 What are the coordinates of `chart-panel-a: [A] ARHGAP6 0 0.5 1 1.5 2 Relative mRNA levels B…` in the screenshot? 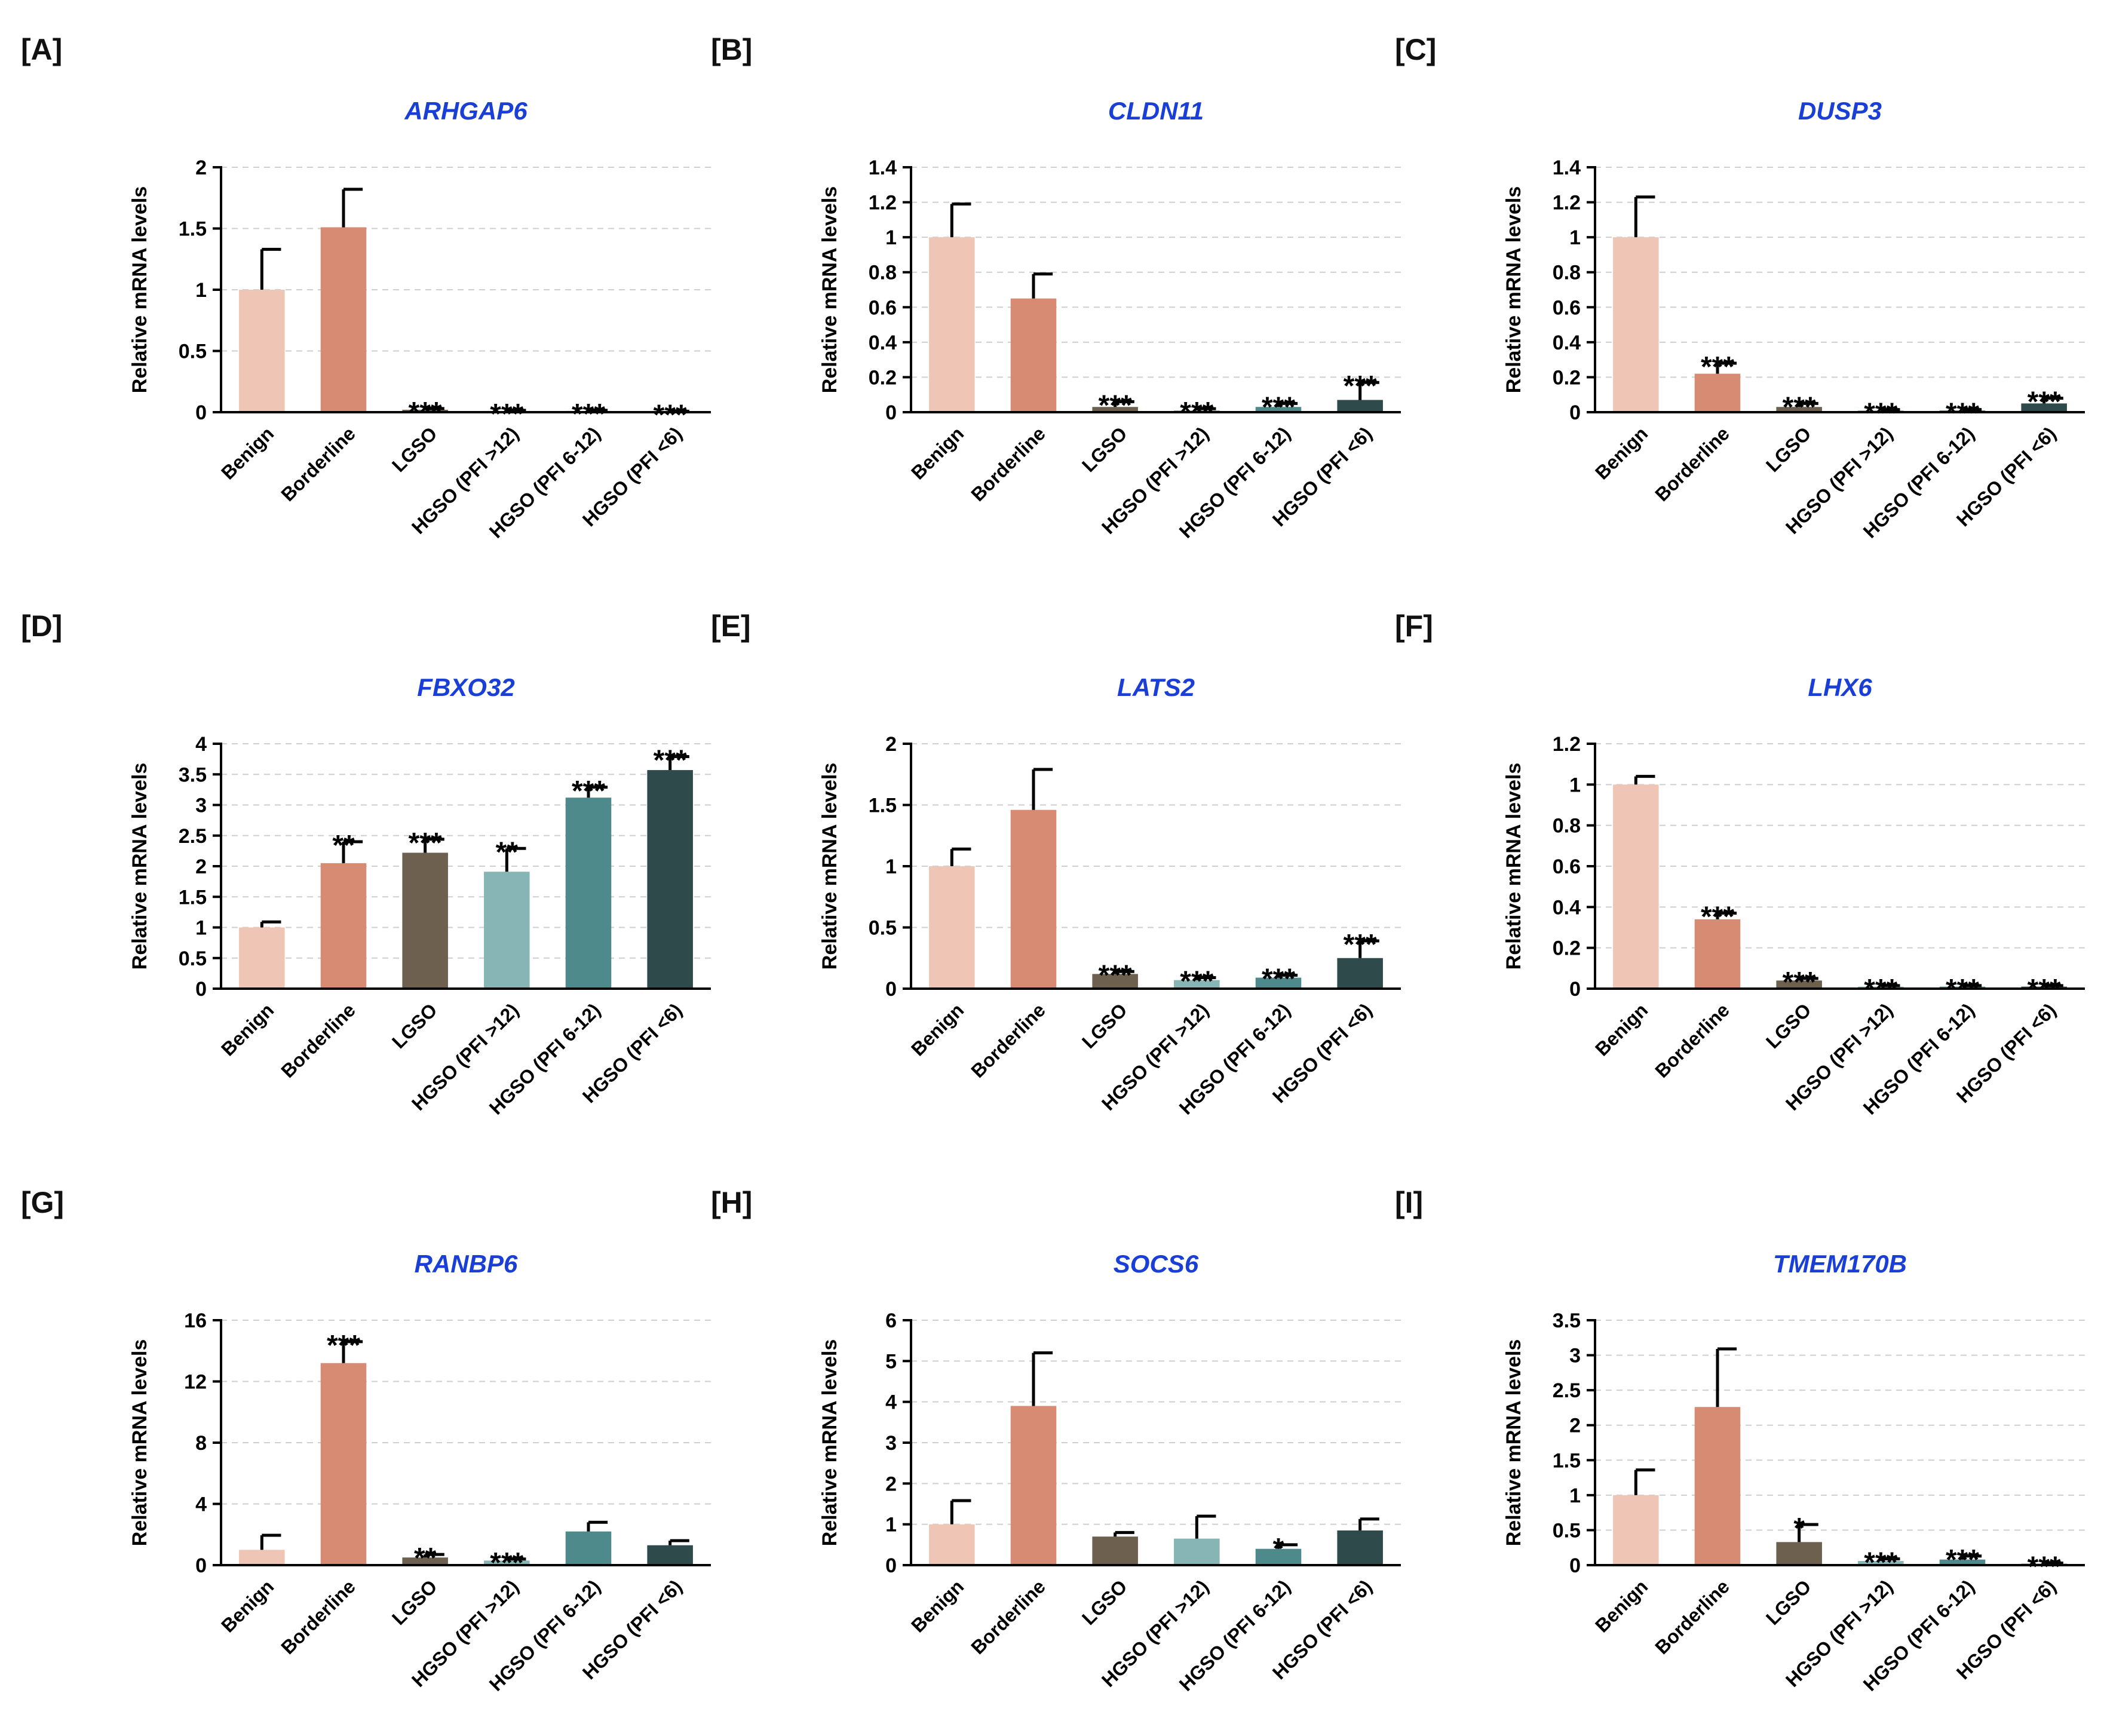 It's located at (366, 287).